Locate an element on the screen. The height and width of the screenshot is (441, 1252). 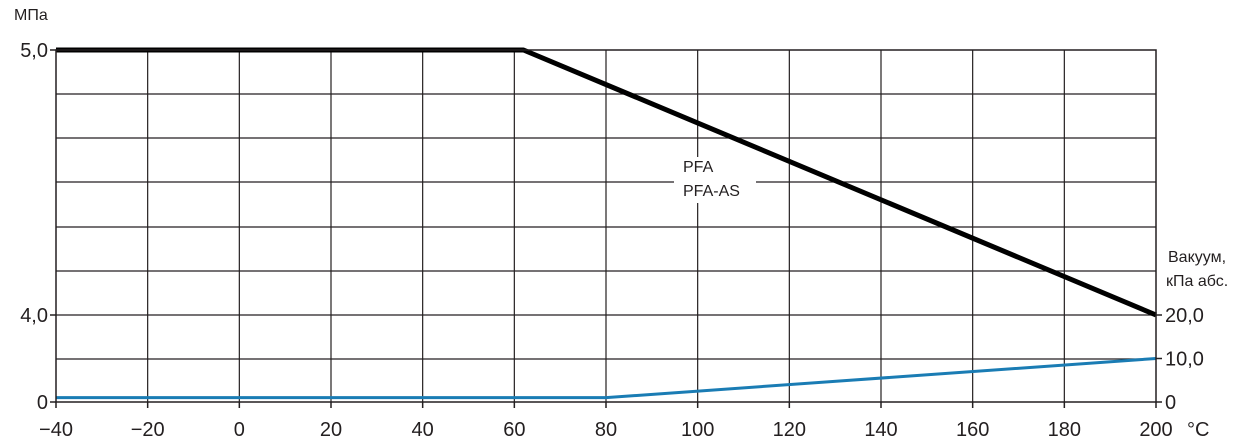
x-axis-tick-labels: −40 −20 0 20 40 60 80 100 120 140 160 180 200 is located at coordinates (606, 421).